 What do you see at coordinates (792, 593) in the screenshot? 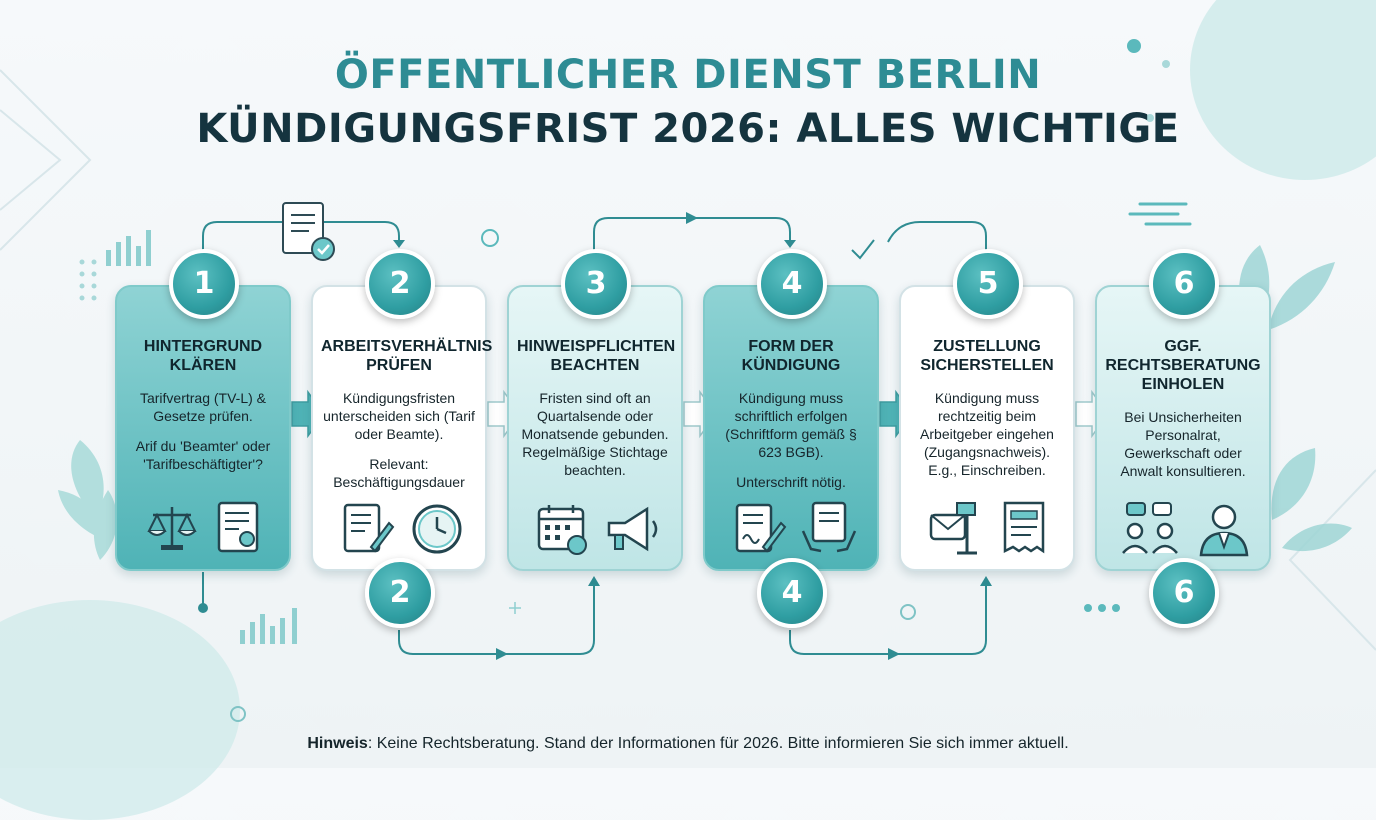
I see `bottom-number-badge-4: 4` at bounding box center [792, 593].